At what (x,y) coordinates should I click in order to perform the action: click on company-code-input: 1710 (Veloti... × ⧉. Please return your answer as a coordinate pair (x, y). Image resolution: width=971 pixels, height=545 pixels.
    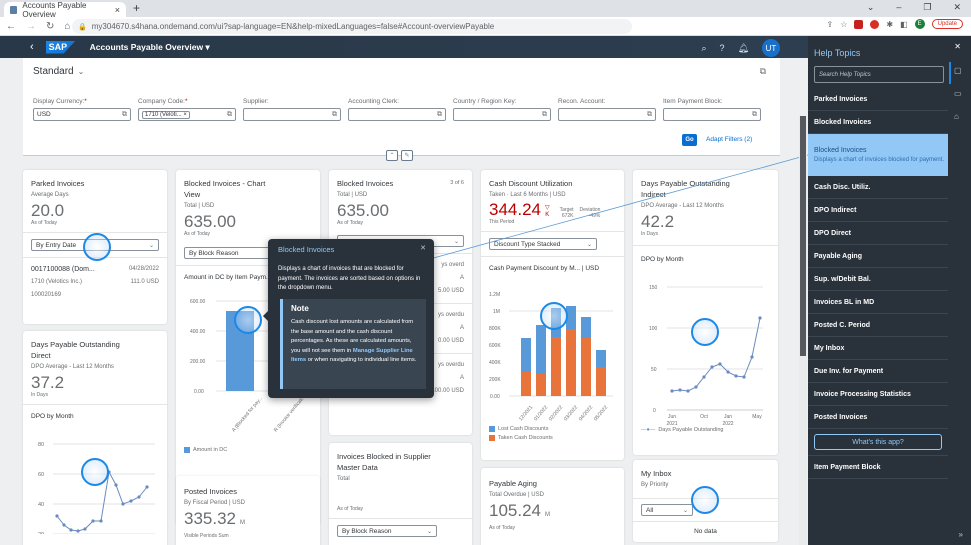
    Looking at the image, I should click on (187, 114).